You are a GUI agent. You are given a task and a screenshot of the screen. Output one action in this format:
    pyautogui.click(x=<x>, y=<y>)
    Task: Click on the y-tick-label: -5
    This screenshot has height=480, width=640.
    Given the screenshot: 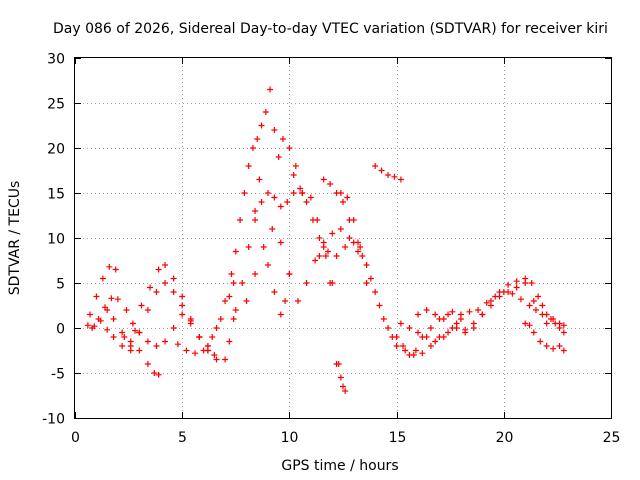 What is the action you would take?
    pyautogui.click(x=58, y=375)
    